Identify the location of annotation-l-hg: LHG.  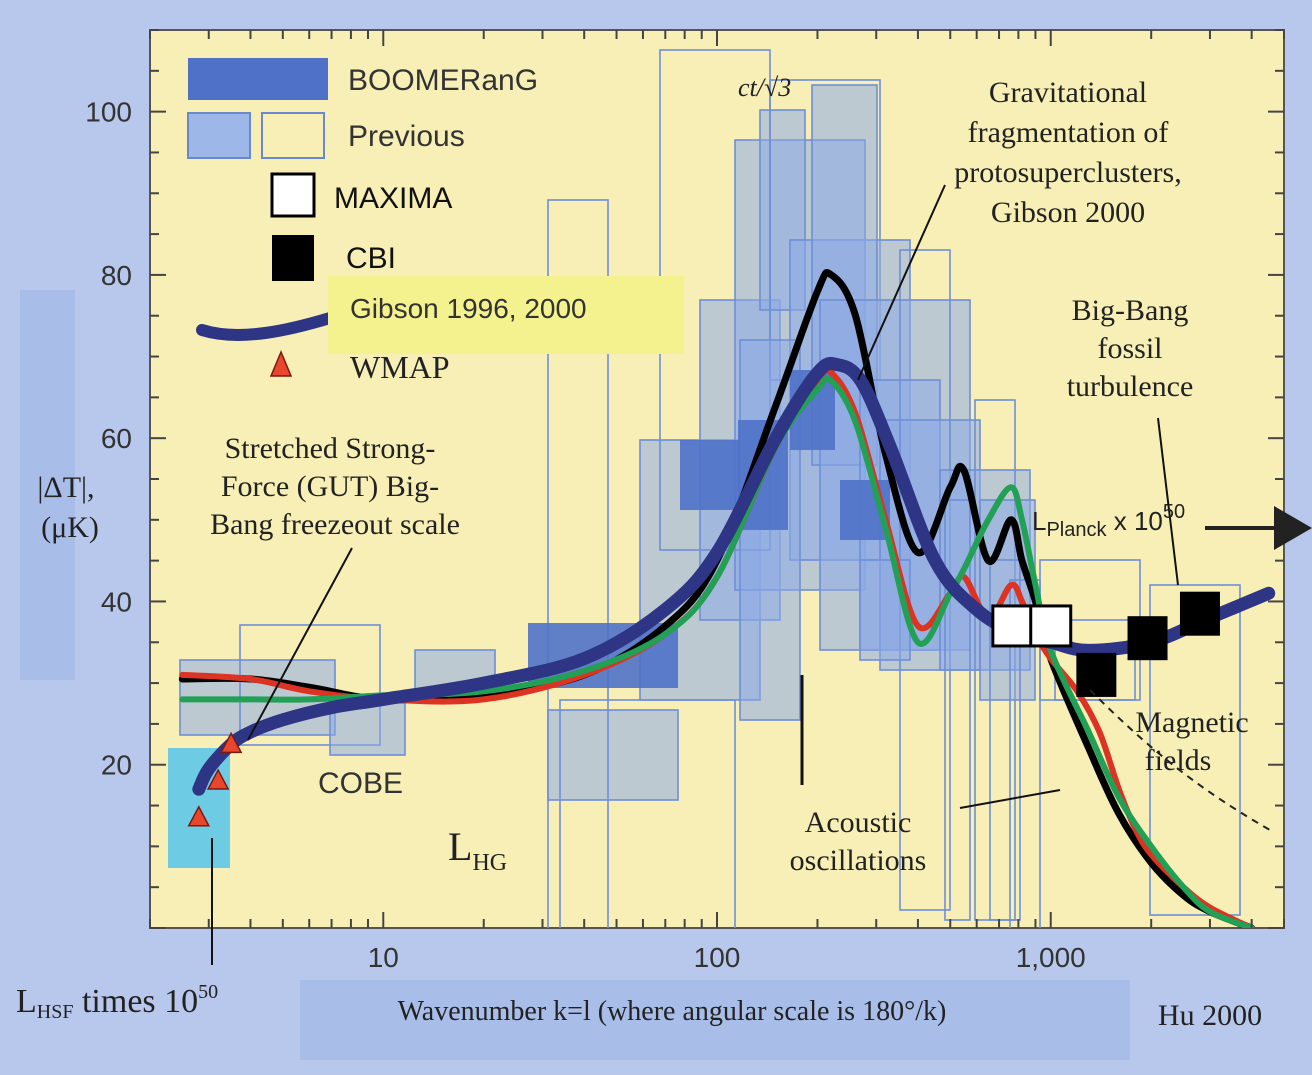
(477, 850).